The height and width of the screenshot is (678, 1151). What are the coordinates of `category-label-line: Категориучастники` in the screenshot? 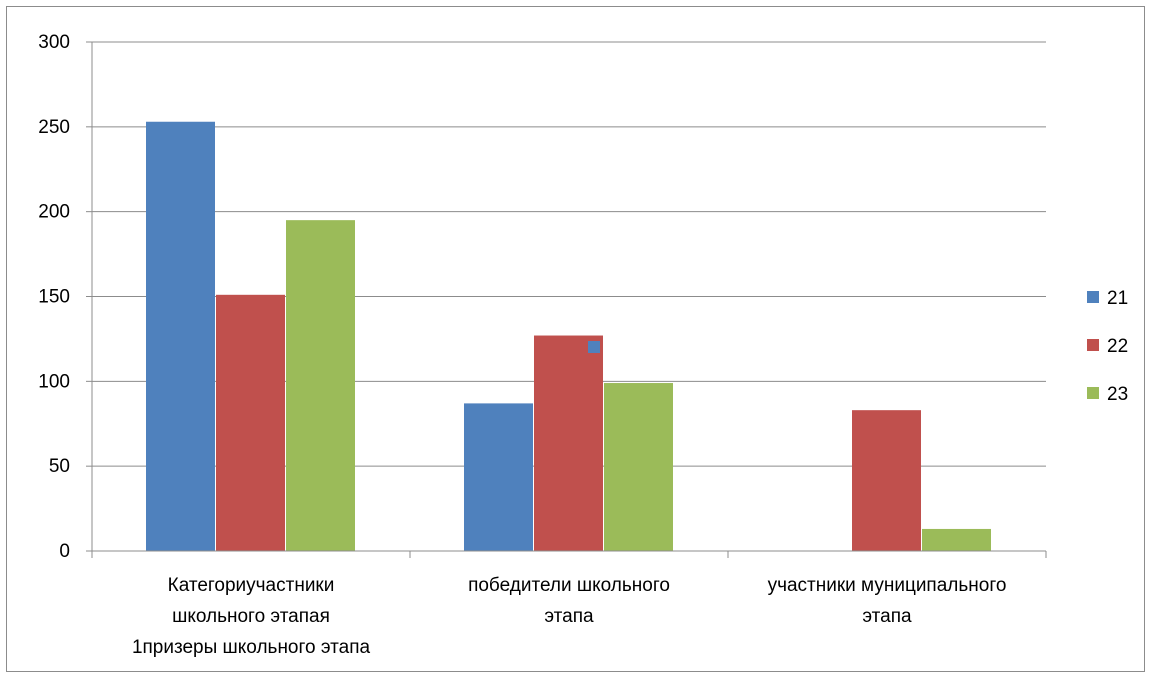 It's located at (251, 585).